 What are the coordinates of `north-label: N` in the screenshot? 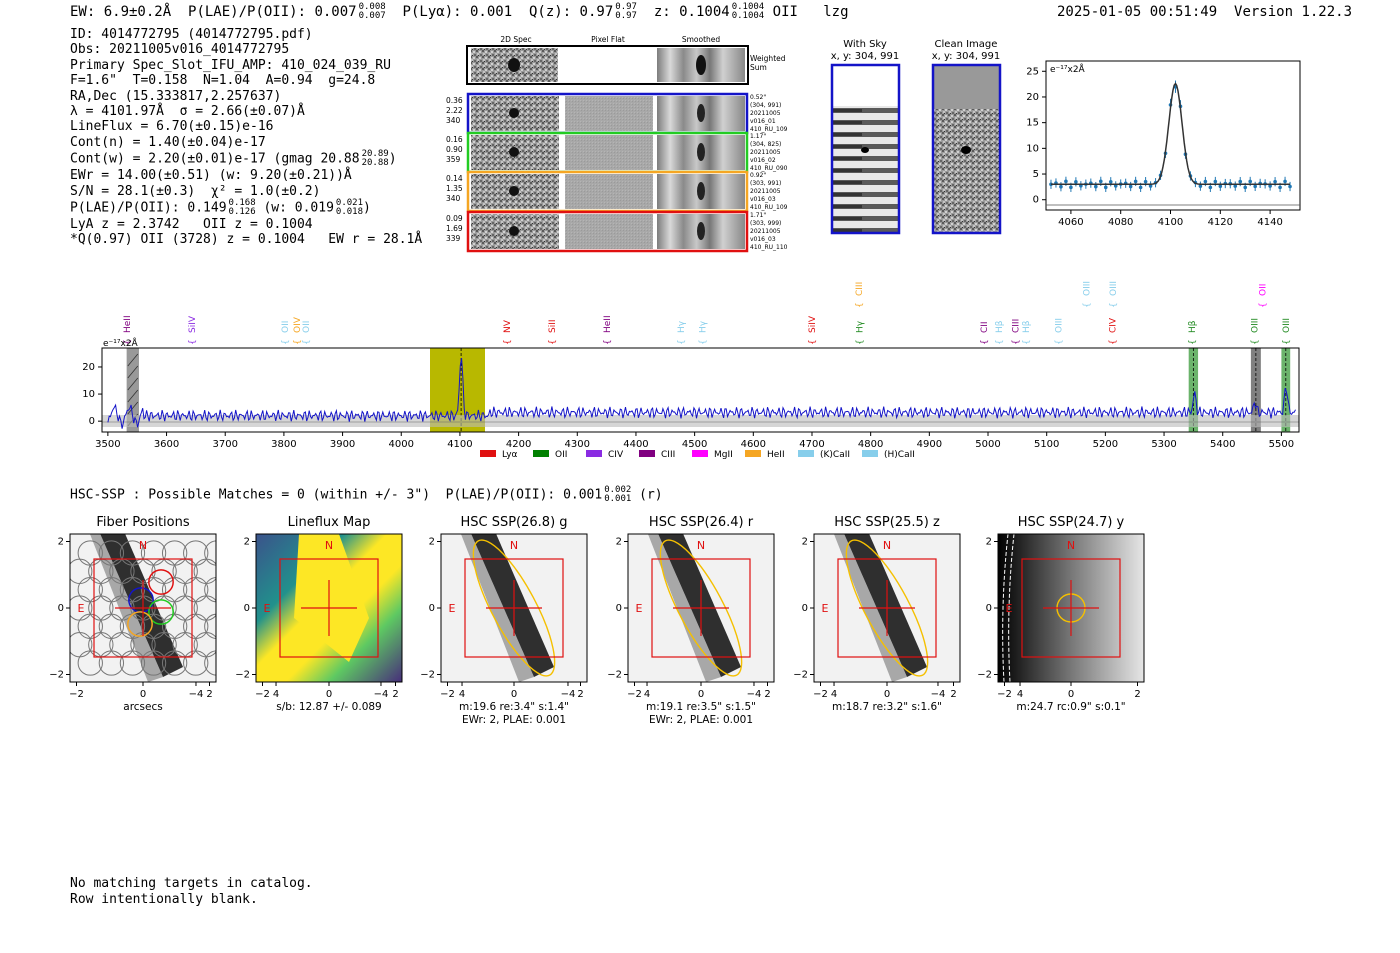 It's located at (329, 545).